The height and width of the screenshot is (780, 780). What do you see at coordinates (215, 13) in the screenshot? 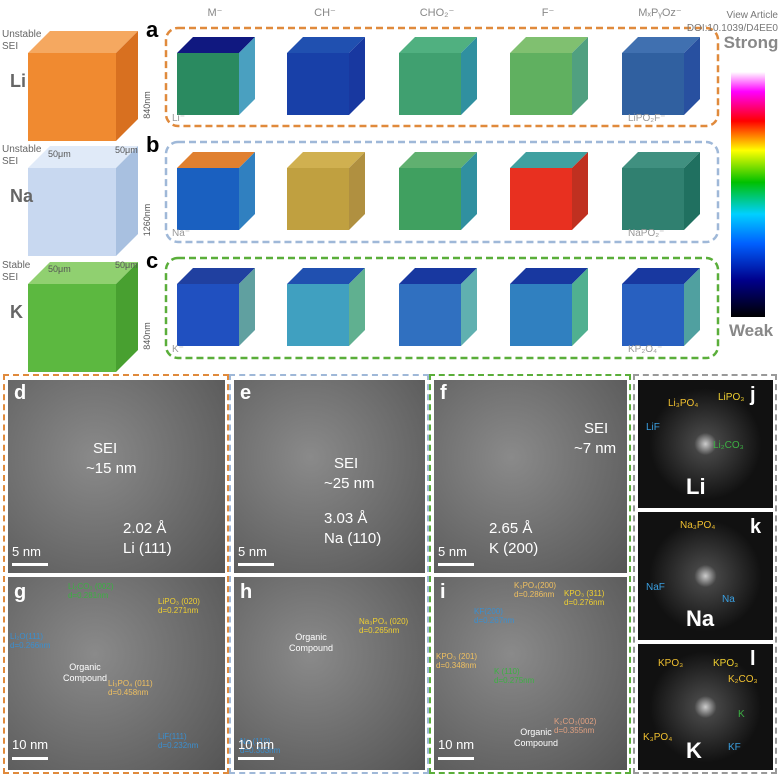
I see `column-header: M⁻` at bounding box center [215, 13].